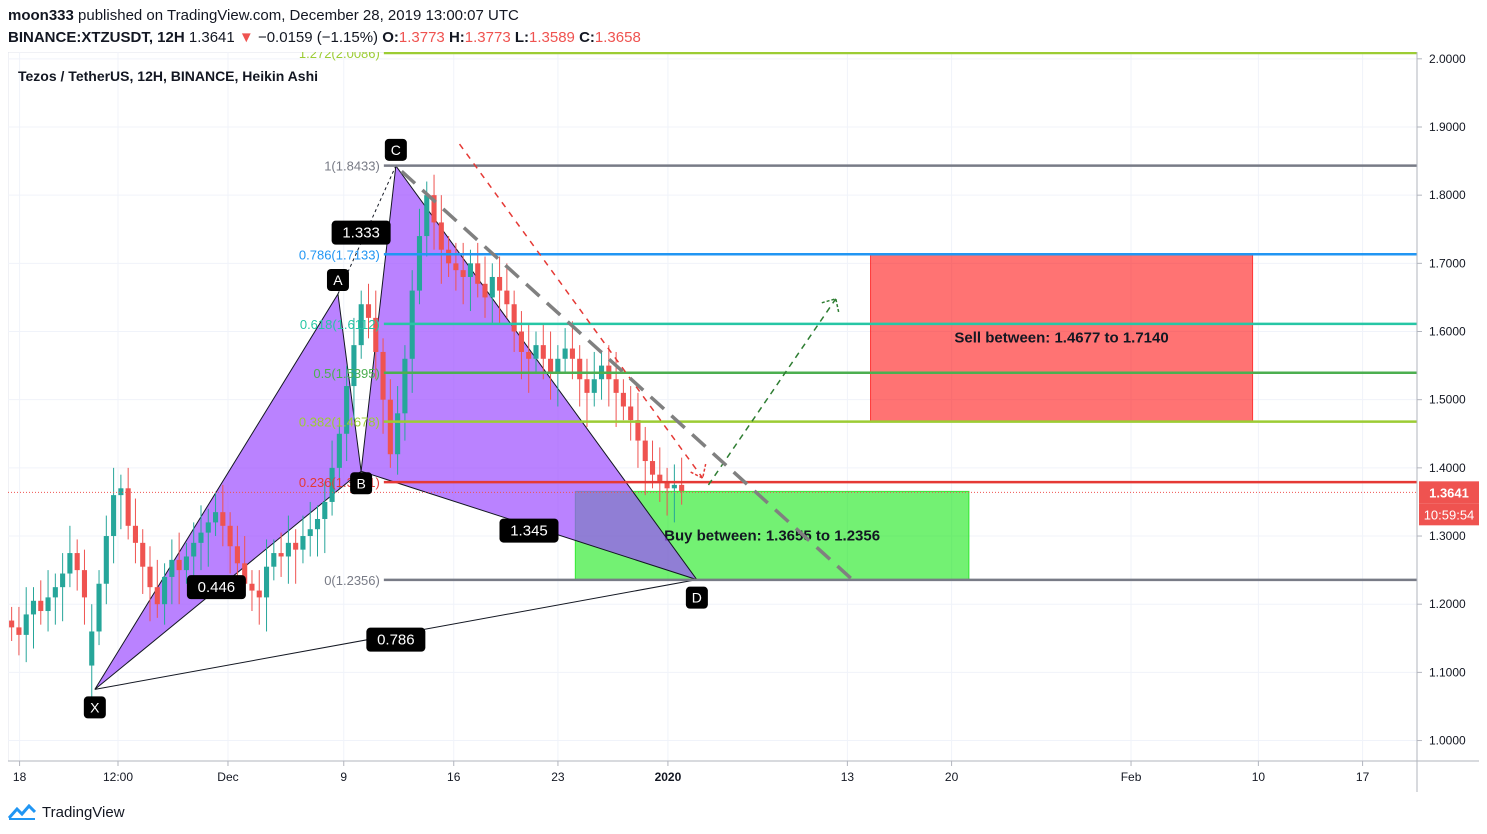 Image resolution: width=1487 pixels, height=834 pixels. I want to click on x-tick-label: 16, so click(454, 777).